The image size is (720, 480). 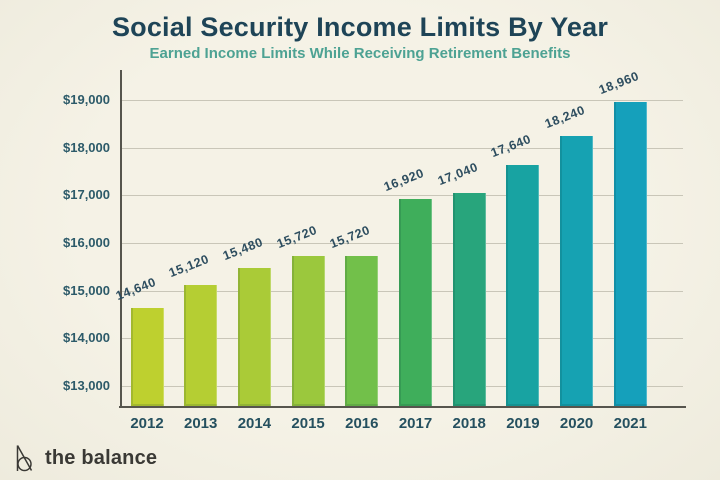 What do you see at coordinates (360, 27) in the screenshot?
I see `chart-title: Social Security Income Limits By Year` at bounding box center [360, 27].